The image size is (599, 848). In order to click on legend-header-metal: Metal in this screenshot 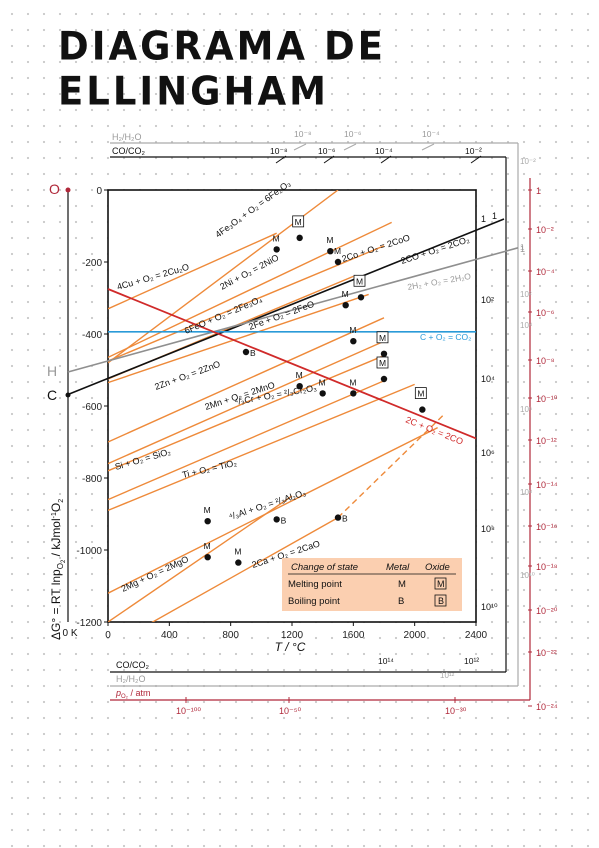, I will do `click(398, 567)`.